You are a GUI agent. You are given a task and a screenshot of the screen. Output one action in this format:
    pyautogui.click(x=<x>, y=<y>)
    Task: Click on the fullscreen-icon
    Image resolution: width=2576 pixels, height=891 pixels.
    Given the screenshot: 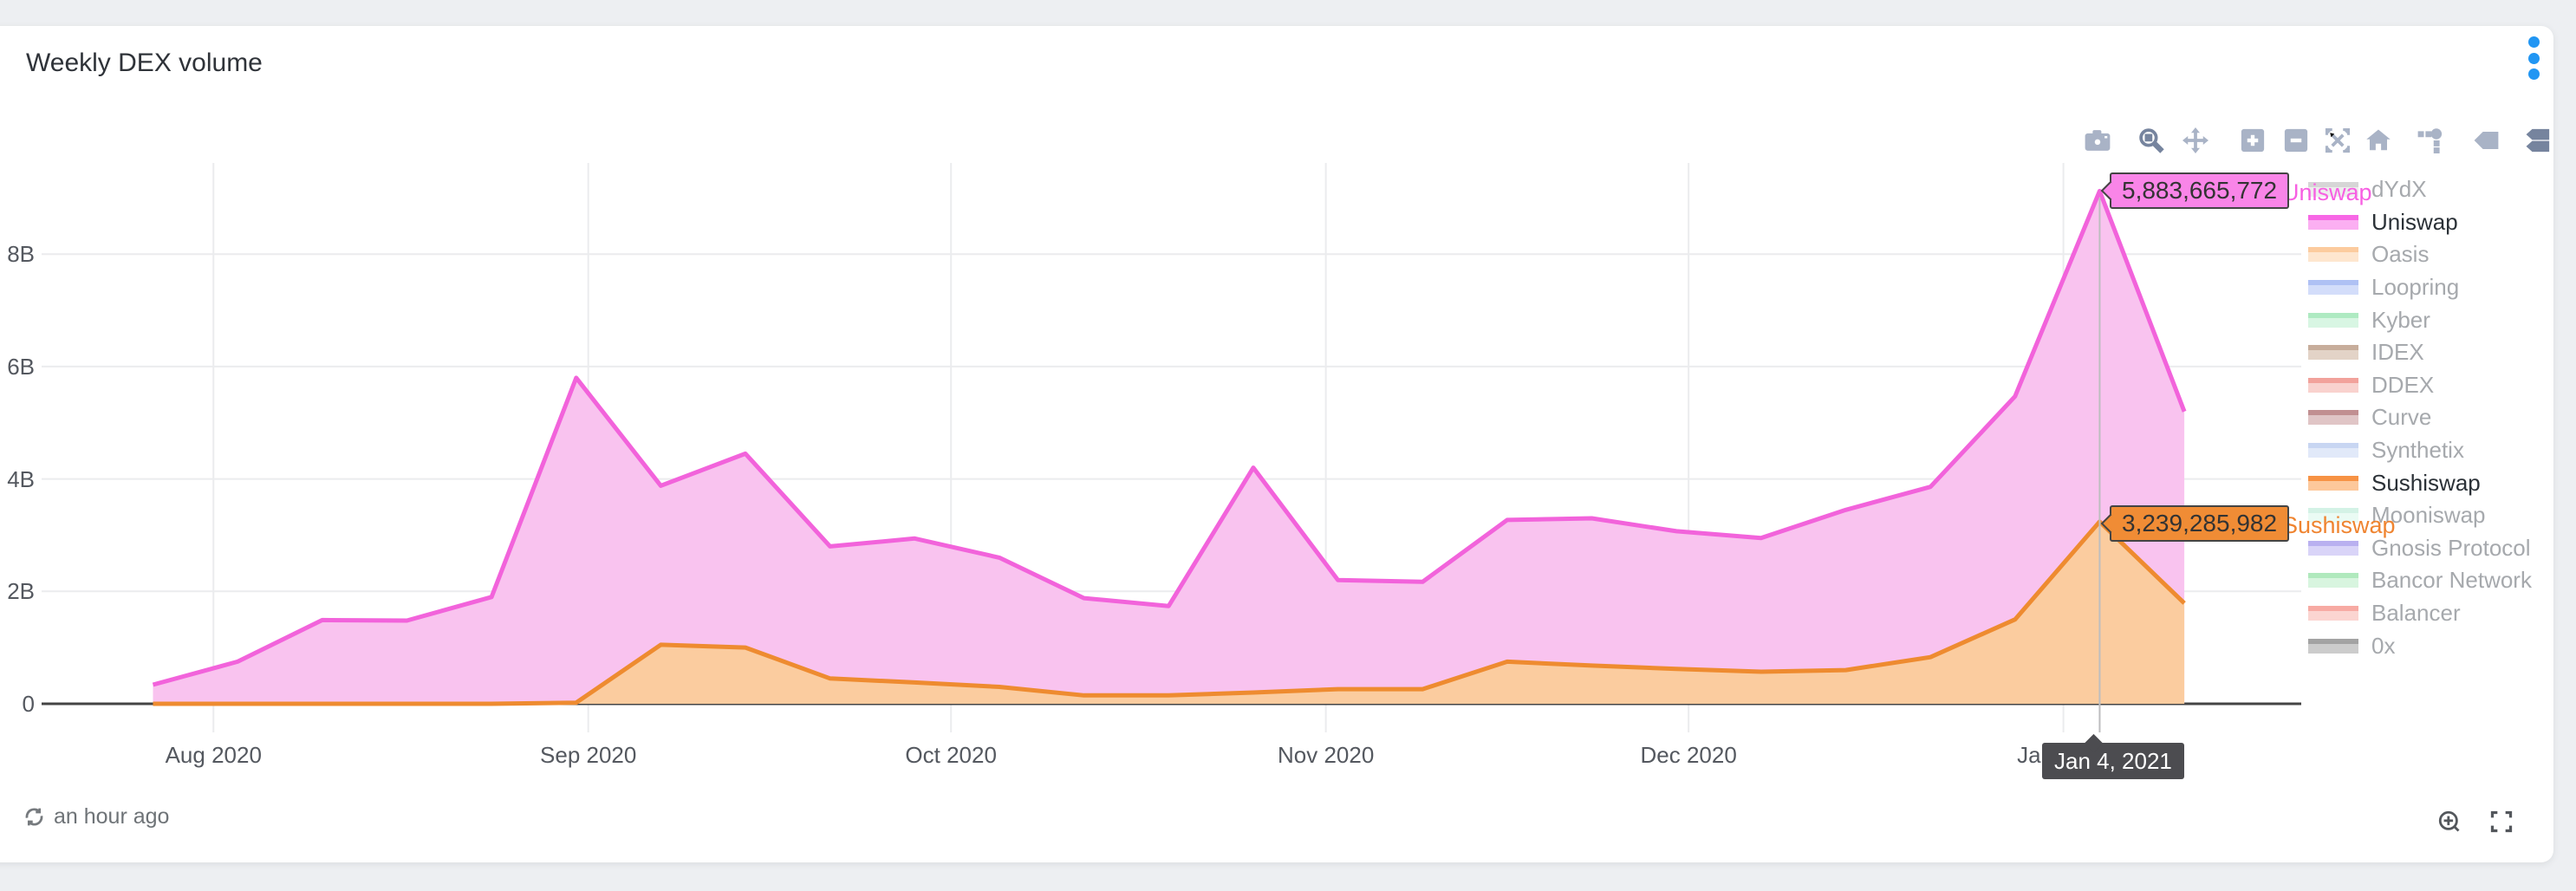 What is the action you would take?
    pyautogui.click(x=2501, y=822)
    